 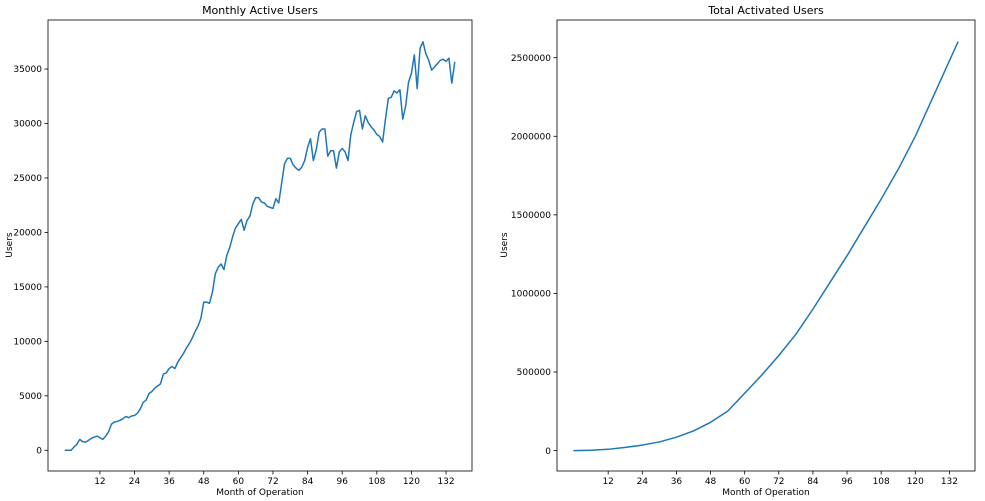 I want to click on y-tick-label: 35000, so click(x=27, y=70).